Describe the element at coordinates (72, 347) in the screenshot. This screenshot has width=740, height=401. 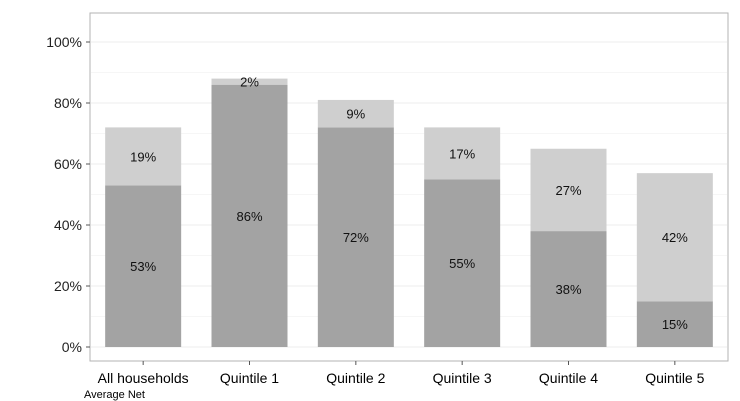
I see `y-tick-label: 0%` at that location.